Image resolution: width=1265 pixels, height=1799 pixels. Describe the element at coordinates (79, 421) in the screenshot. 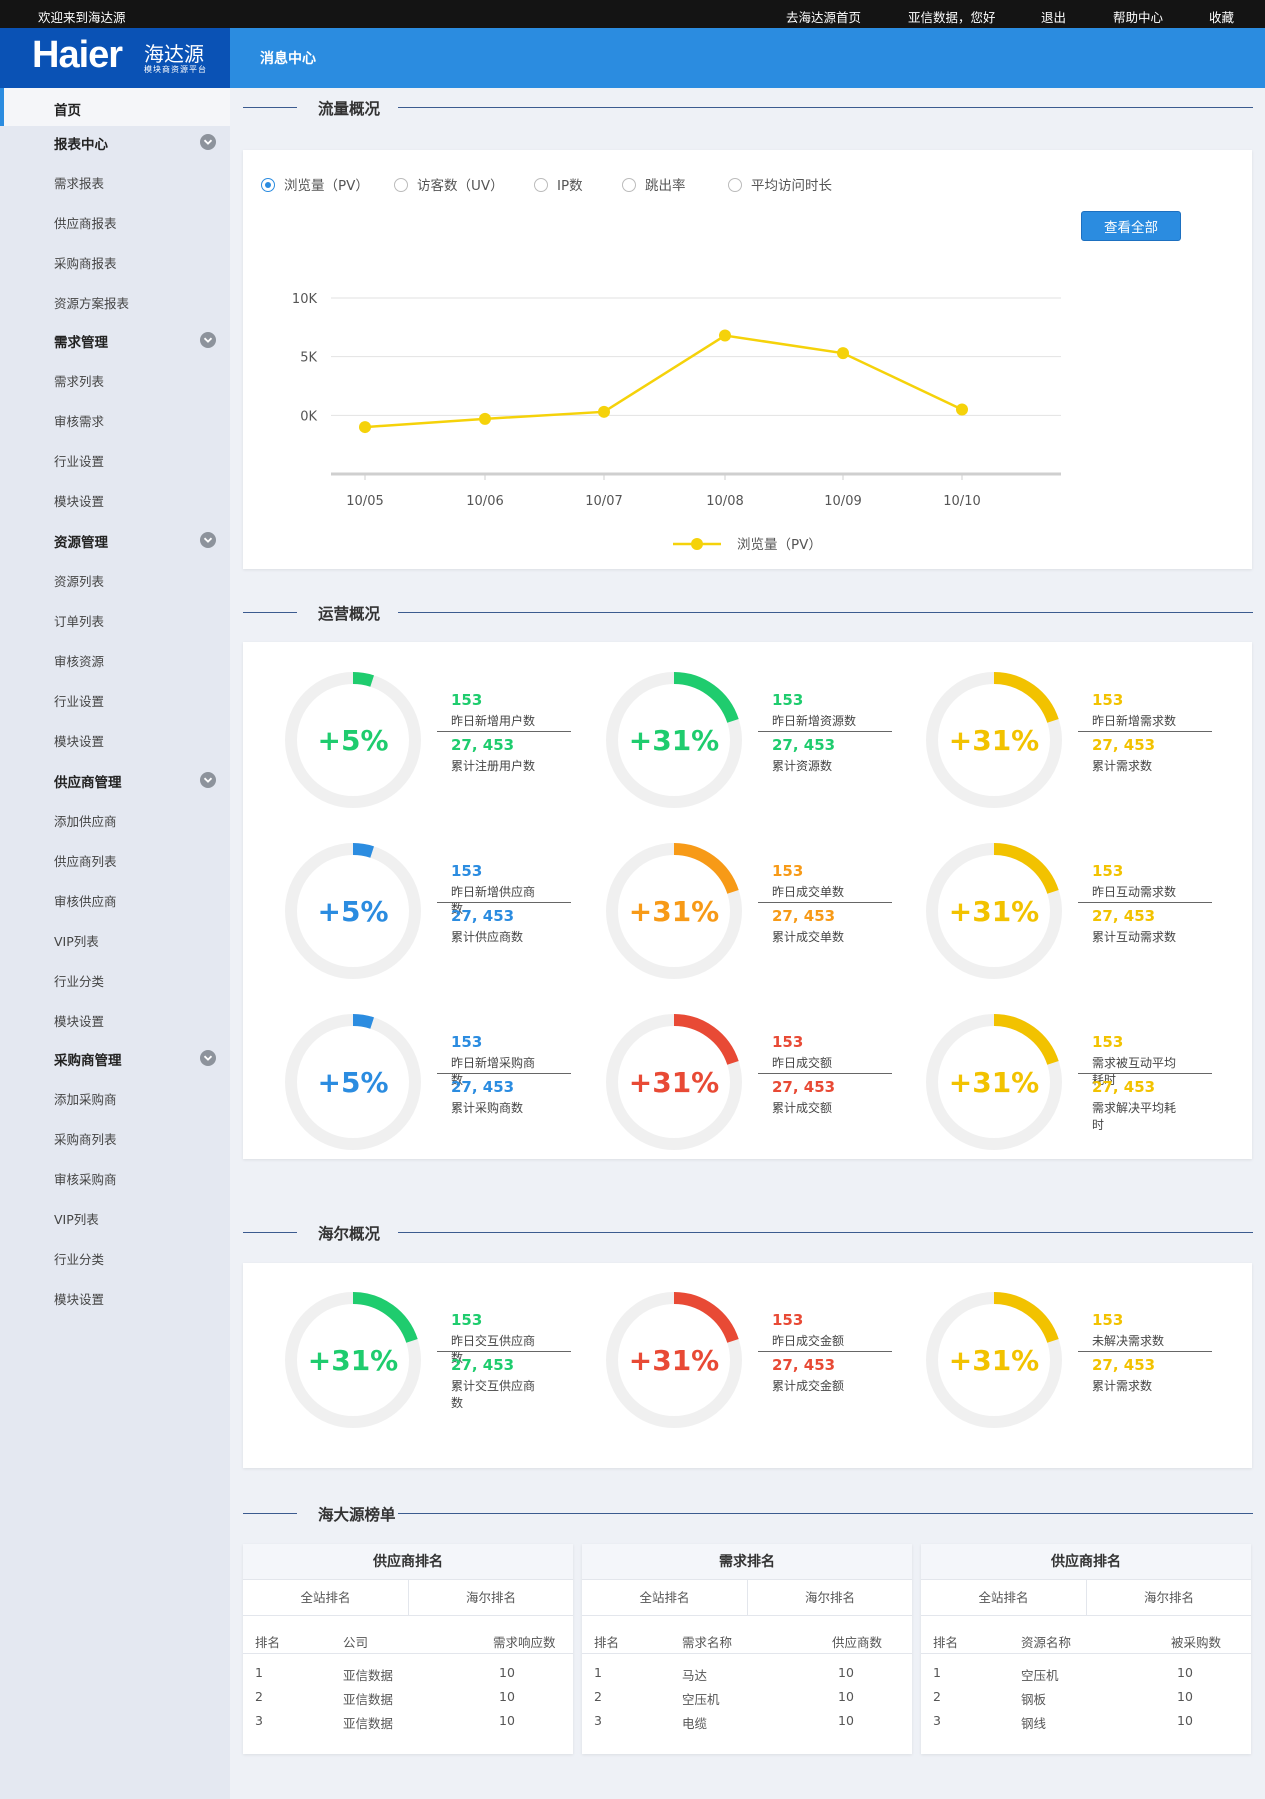

I see `sidebar-item-label: 审核需求` at that location.